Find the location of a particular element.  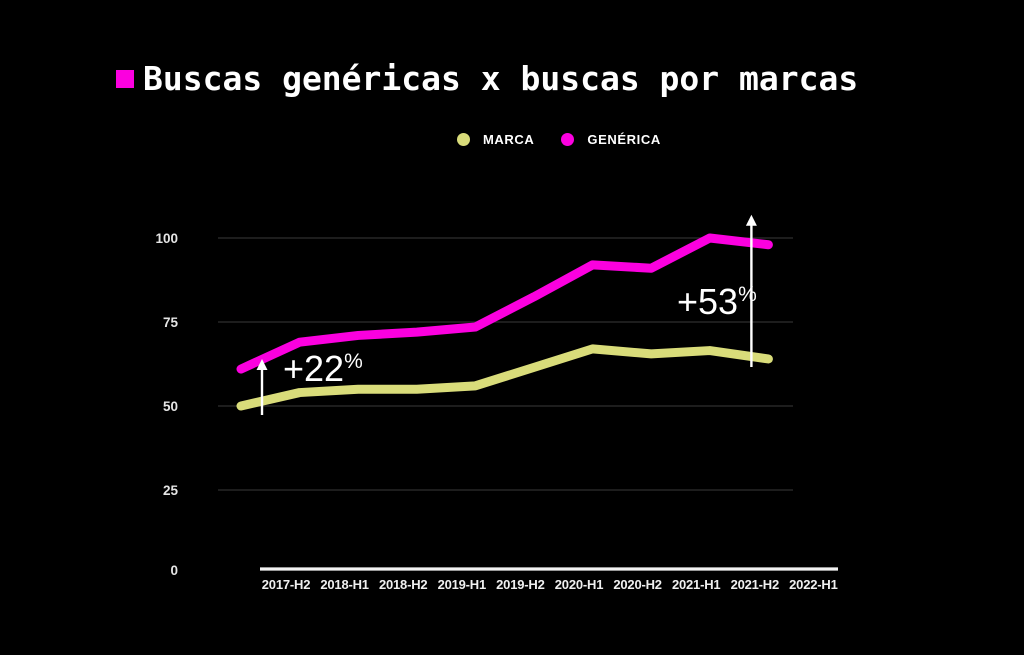

x-tick-label-2017-H2: 2017-H2 is located at coordinates (286, 584).